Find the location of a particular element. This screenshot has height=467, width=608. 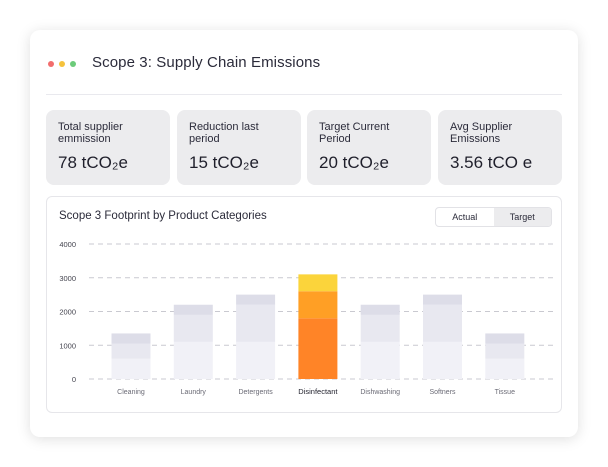

toggle-actual: Actual is located at coordinates (465, 217).